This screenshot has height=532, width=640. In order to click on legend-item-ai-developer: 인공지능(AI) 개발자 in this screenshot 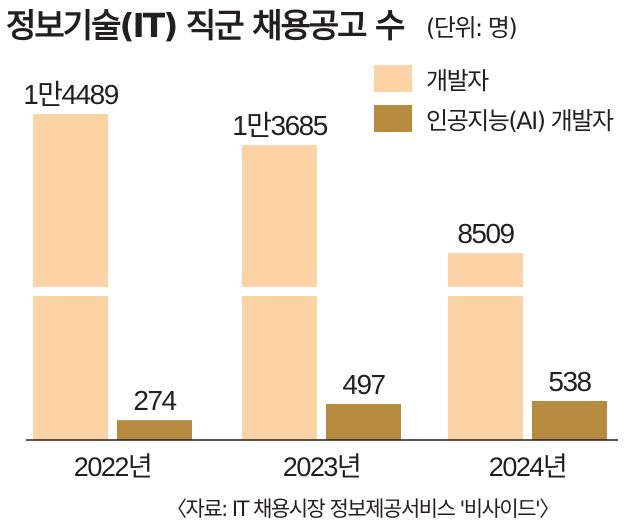, I will do `click(494, 118)`.